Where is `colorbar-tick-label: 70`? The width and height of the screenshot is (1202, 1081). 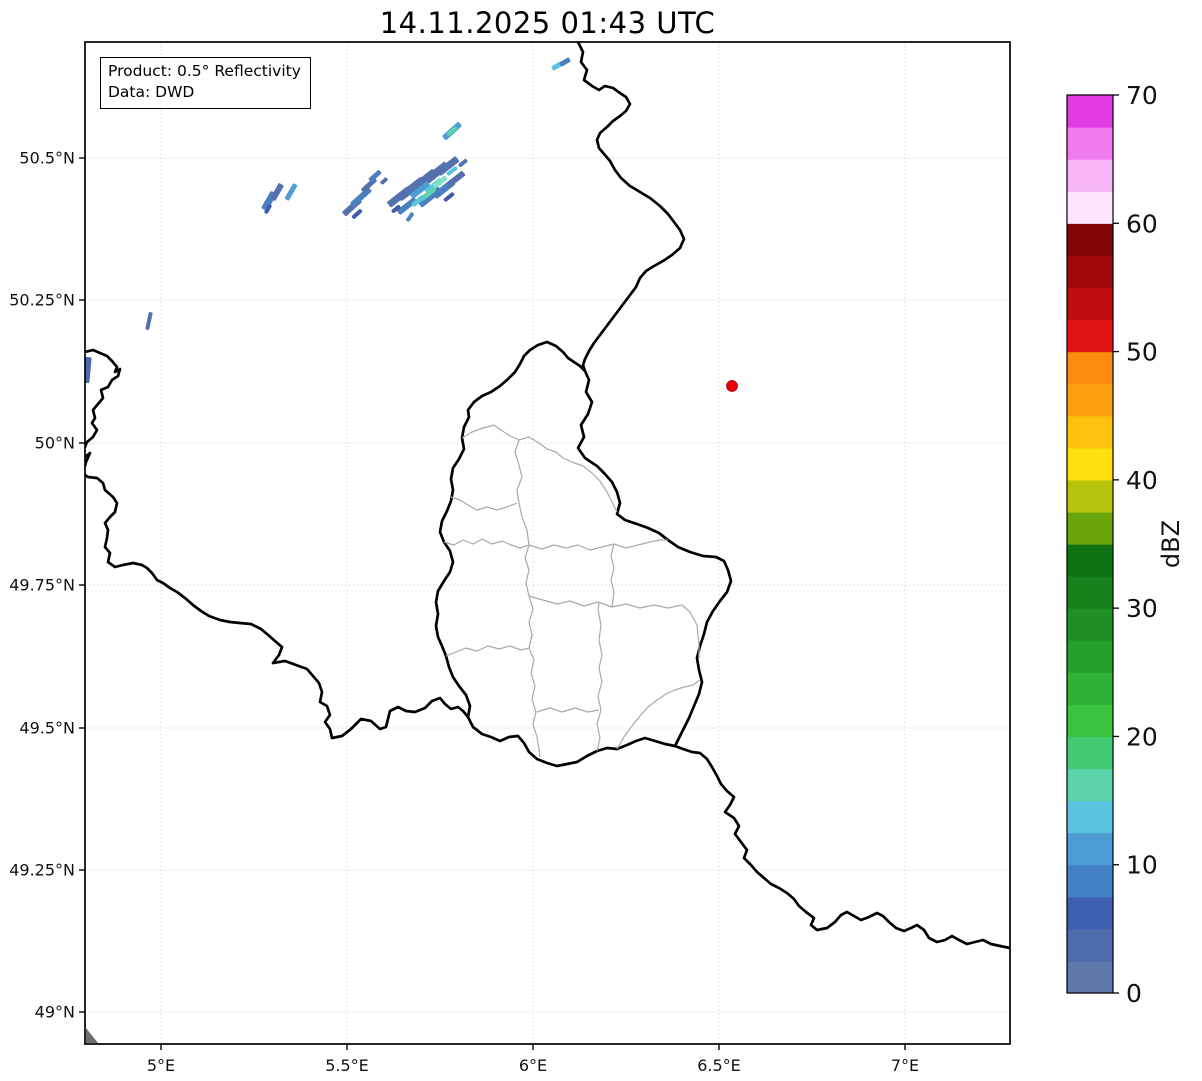 colorbar-tick-label: 70 is located at coordinates (1142, 95).